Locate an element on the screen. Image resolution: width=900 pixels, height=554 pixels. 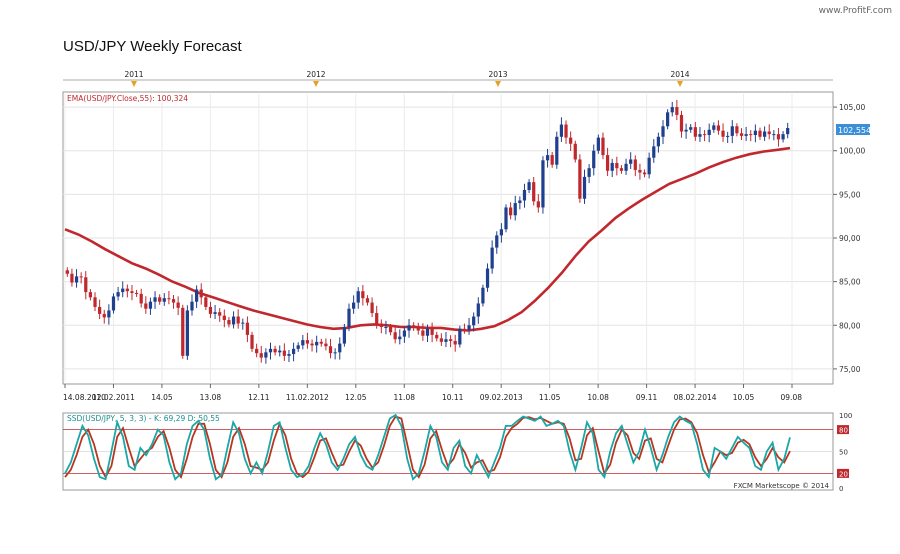
x-tick-label: 14.05 is located at coordinates (162, 397).